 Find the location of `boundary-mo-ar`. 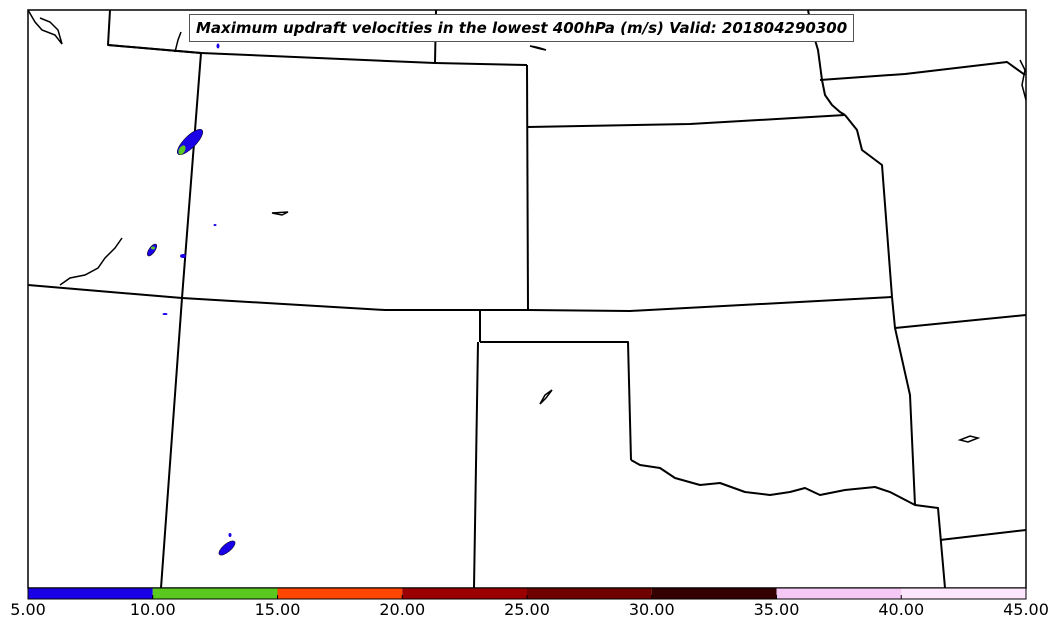

boundary-mo-ar is located at coordinates (960, 321).